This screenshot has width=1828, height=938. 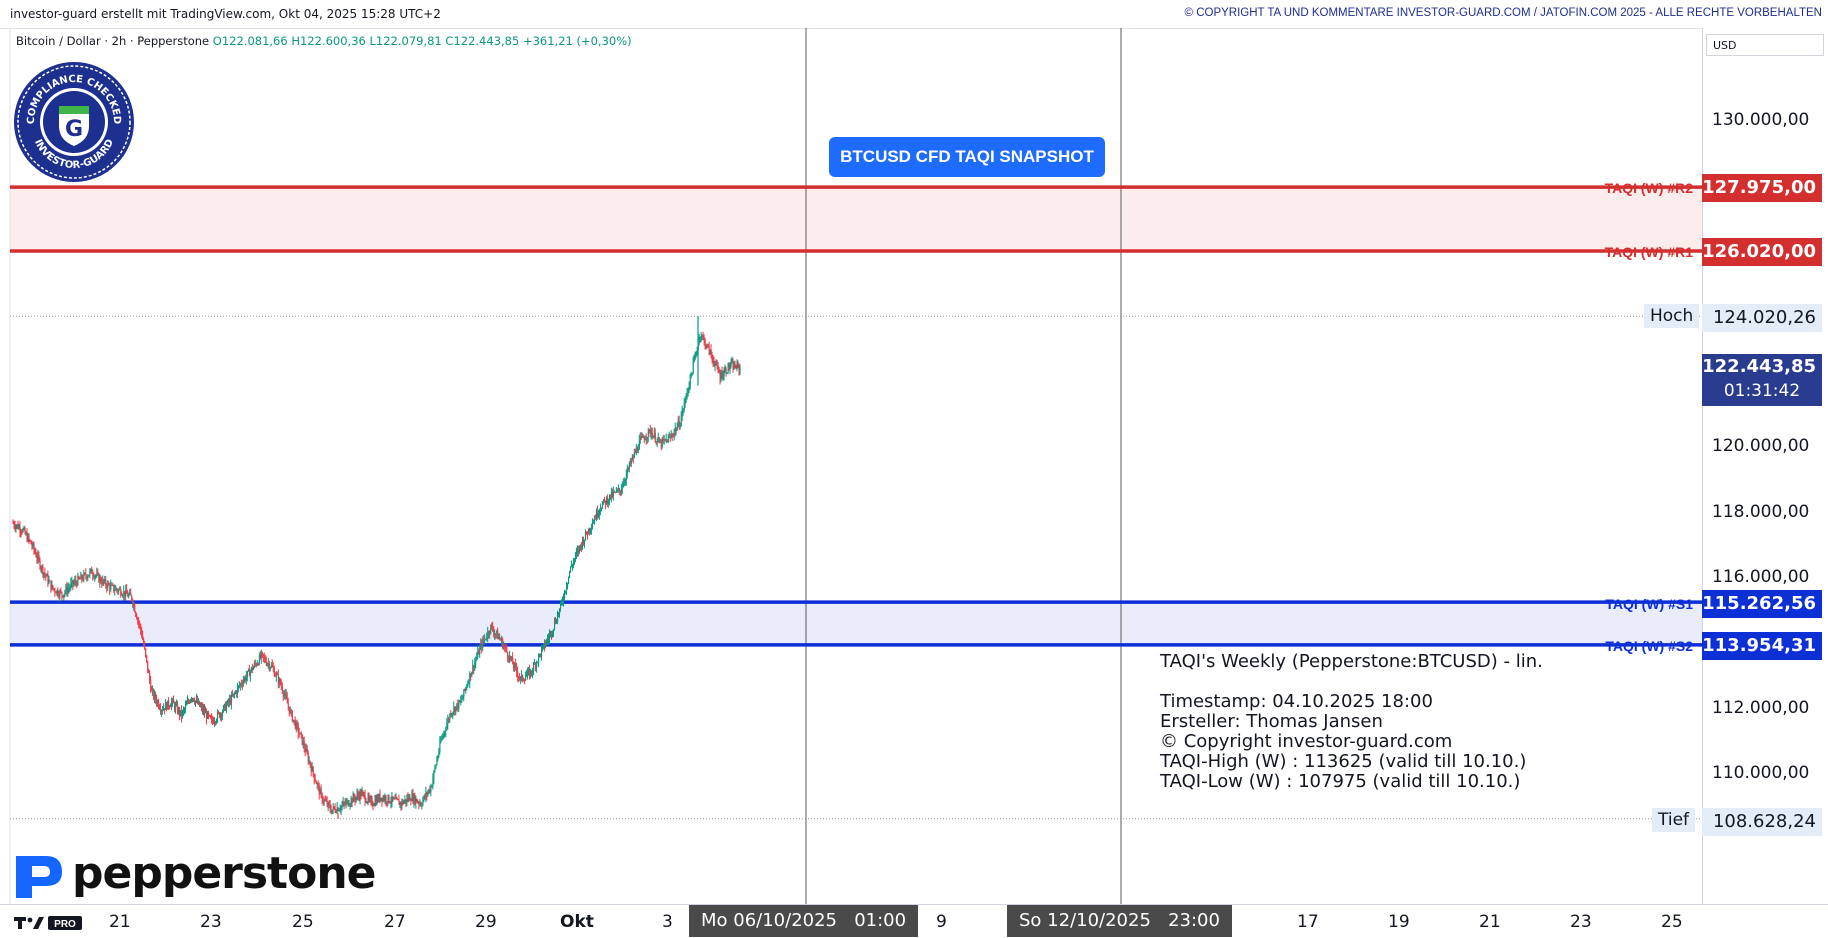 What do you see at coordinates (967, 157) in the screenshot?
I see `snapshot-label: BTCUSD CFD TAQI SNAPSHOT` at bounding box center [967, 157].